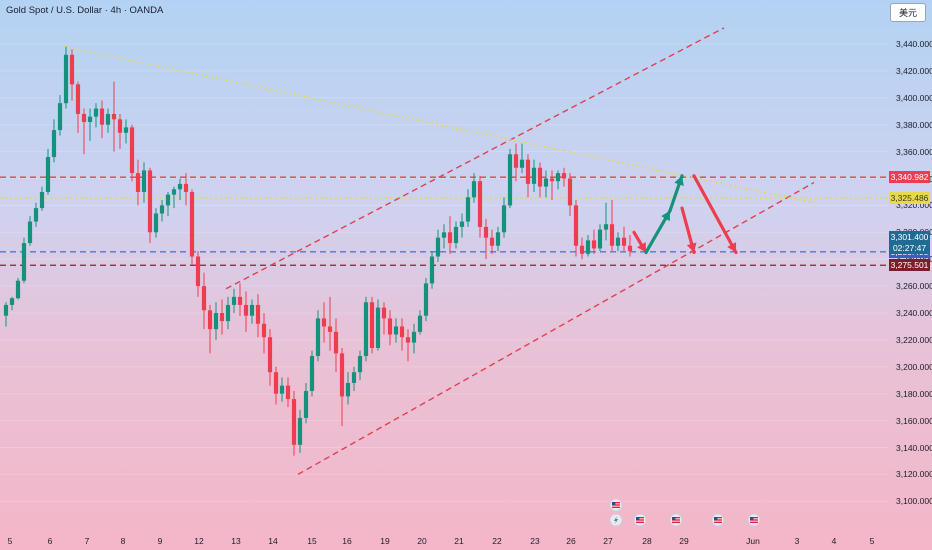 The image size is (932, 550). I want to click on price-tick-label: 3,240.000, so click(914, 313).